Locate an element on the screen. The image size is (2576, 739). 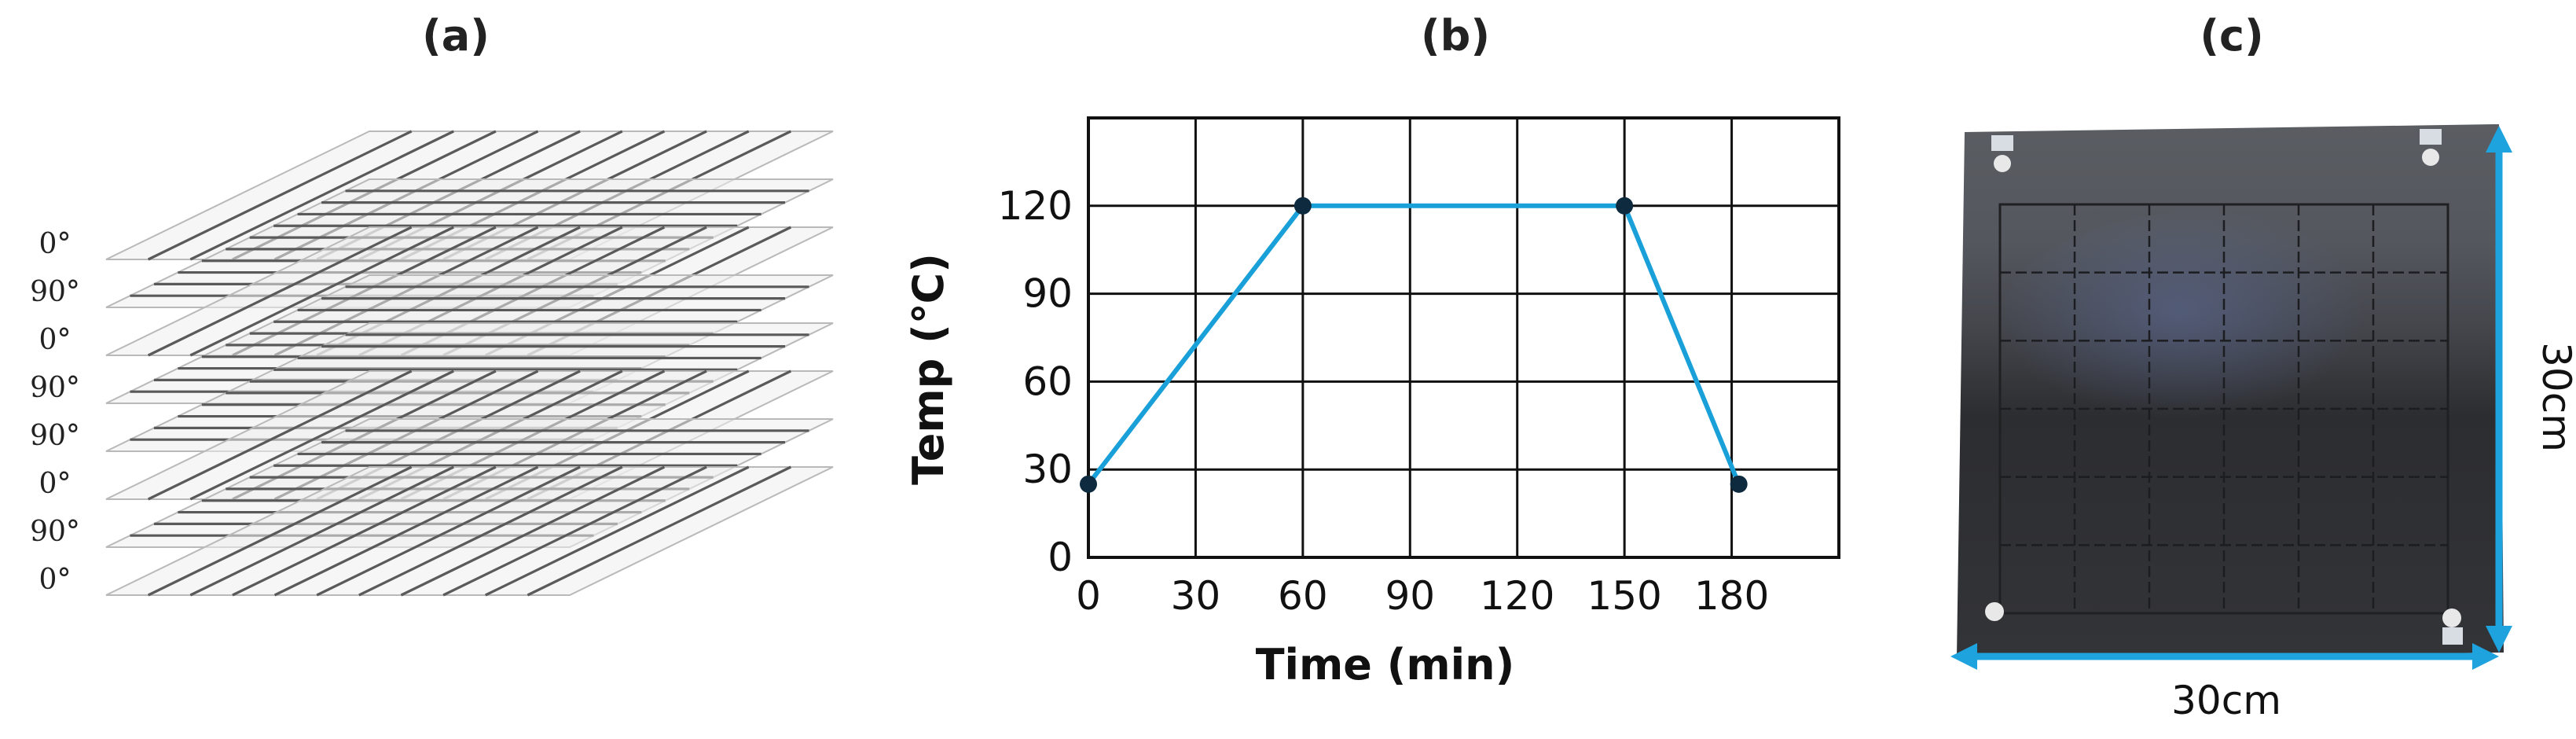
x-tick-label: 180 is located at coordinates (1732, 596).